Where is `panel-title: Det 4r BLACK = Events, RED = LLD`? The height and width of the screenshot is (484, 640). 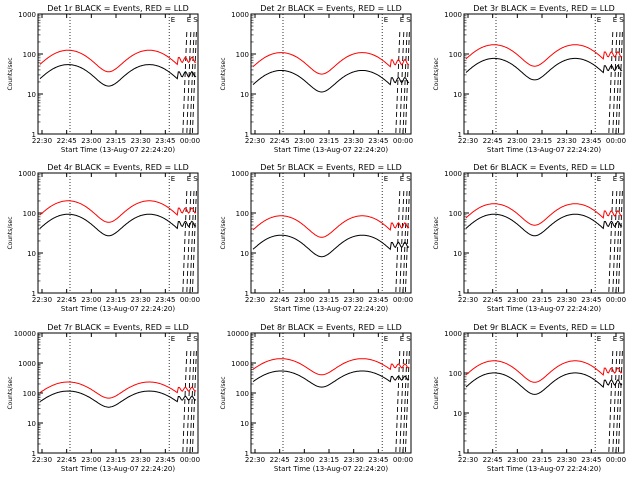 panel-title: Det 4r BLACK = Events, RED = LLD is located at coordinates (118, 167).